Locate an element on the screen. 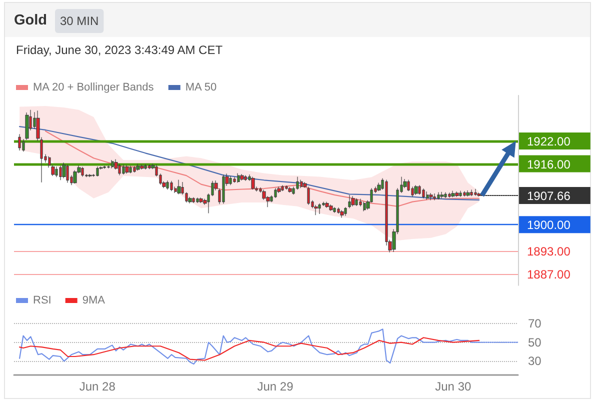 This screenshot has height=402, width=594. text: 30 MIN is located at coordinates (79, 21).